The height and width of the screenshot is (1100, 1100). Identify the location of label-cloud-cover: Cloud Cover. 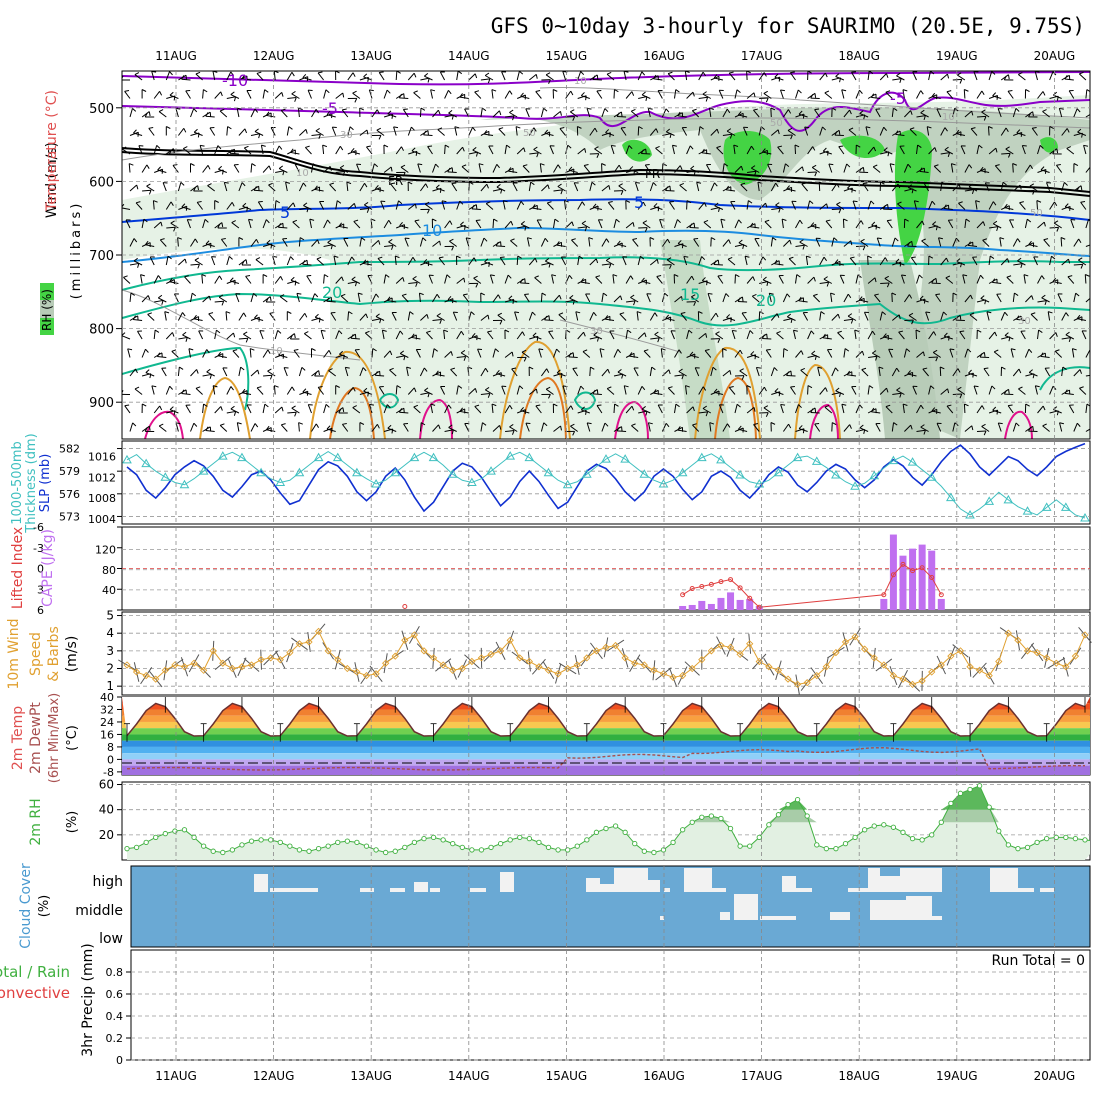
(26, 906).